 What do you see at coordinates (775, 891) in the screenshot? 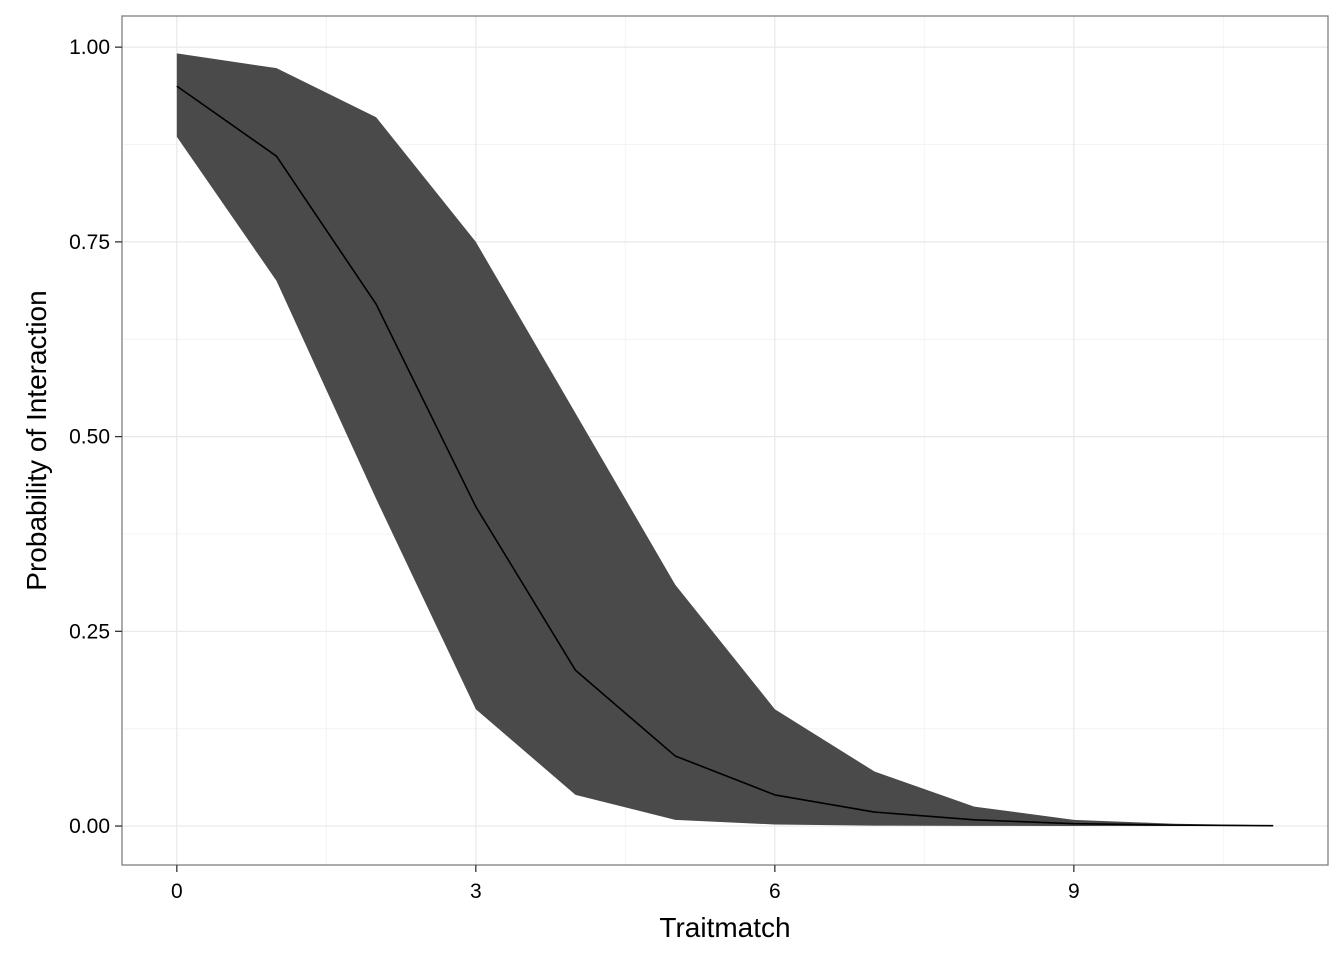
I see `x-tick-label: 6` at bounding box center [775, 891].